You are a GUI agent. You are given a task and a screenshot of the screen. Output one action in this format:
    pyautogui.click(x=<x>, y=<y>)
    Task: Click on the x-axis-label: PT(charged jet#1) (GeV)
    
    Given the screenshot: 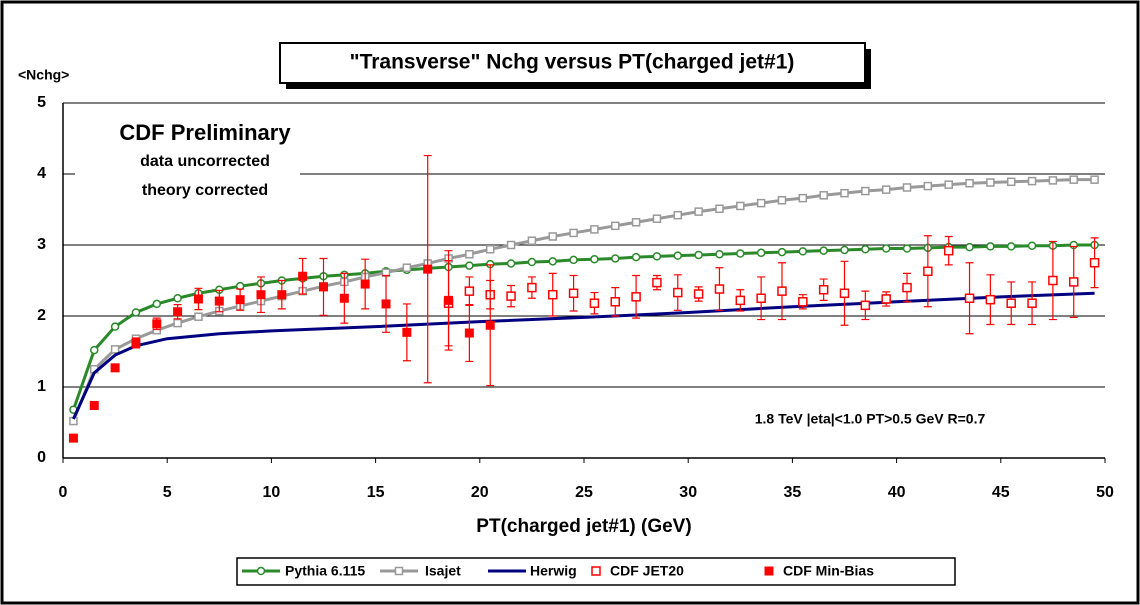 What is the action you would take?
    pyautogui.click(x=583, y=526)
    